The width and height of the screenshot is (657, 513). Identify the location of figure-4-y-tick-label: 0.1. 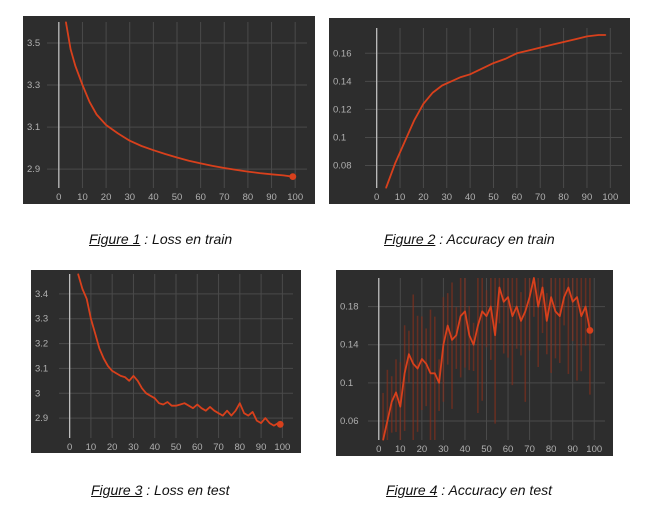
(346, 383).